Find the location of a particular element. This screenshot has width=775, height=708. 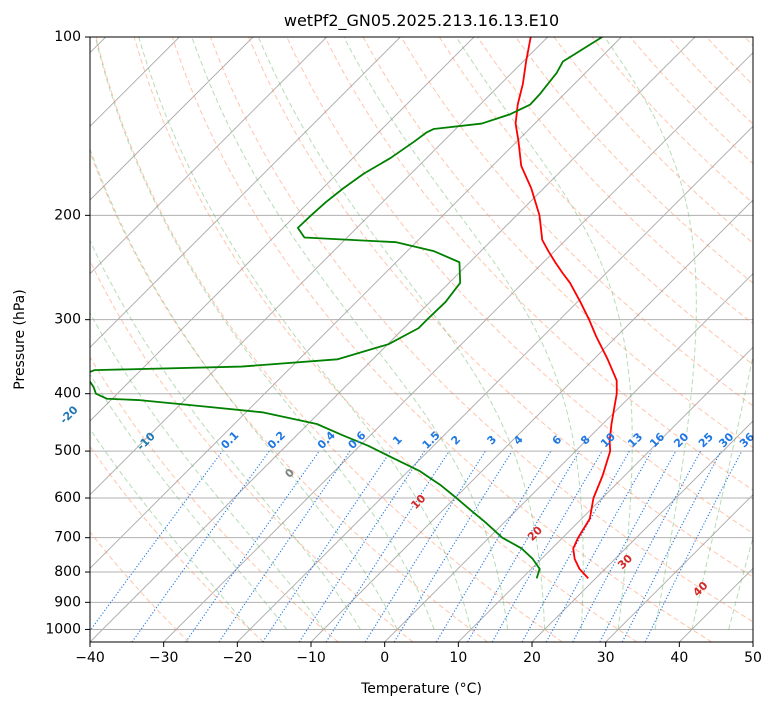

x-tick-label: −40 is located at coordinates (90, 658).